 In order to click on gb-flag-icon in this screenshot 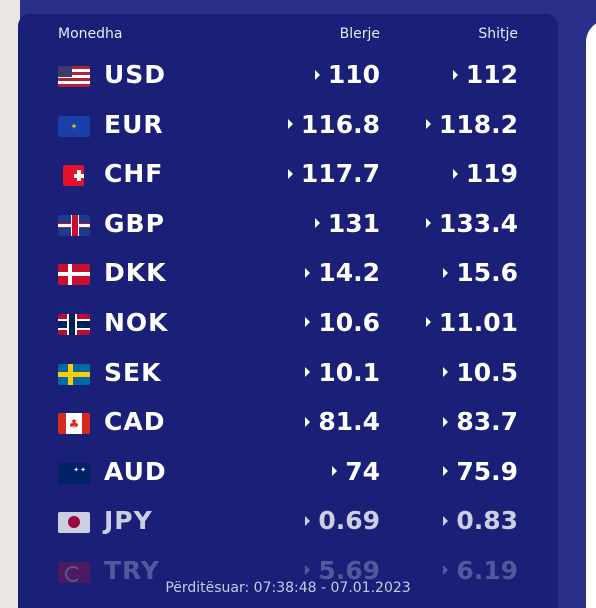, I will do `click(74, 225)`.